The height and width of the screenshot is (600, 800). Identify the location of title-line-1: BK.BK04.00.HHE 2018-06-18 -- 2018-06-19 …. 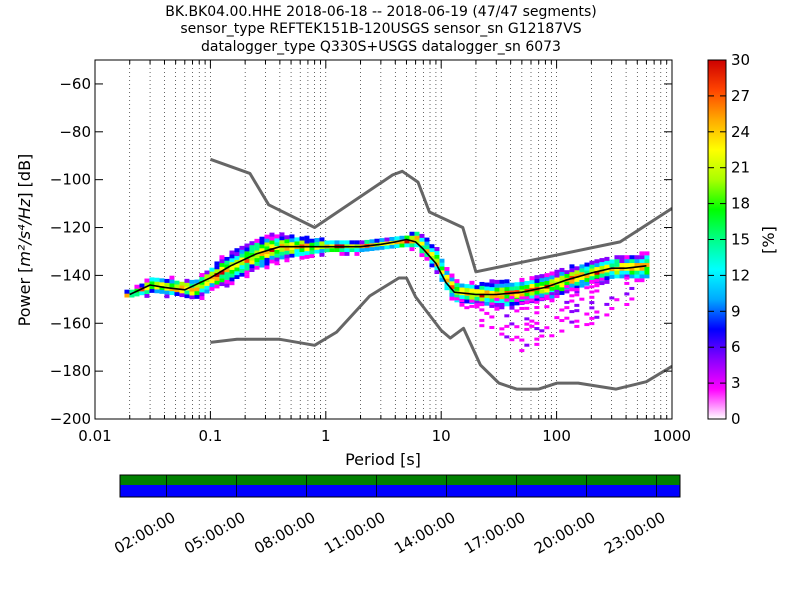
(381, 12).